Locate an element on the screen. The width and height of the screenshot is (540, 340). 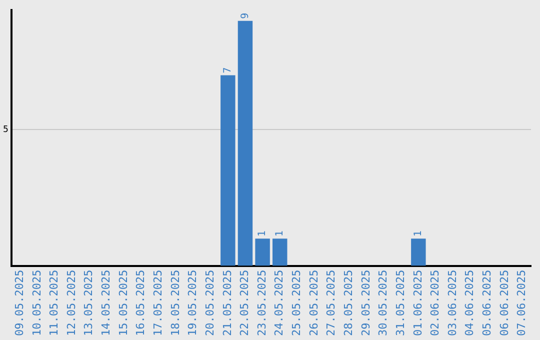
x-tick-label: 24.05.2025 is located at coordinates (279, 303).